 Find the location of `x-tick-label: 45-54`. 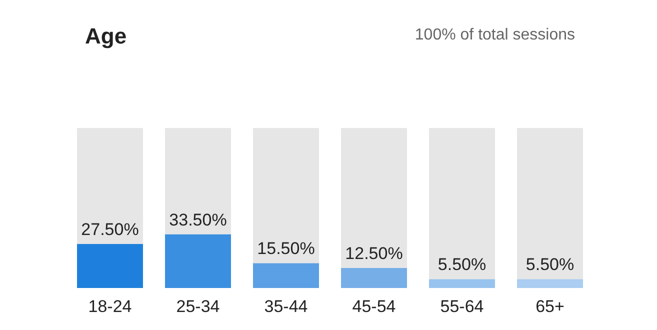

x-tick-label: 45-54 is located at coordinates (374, 306).